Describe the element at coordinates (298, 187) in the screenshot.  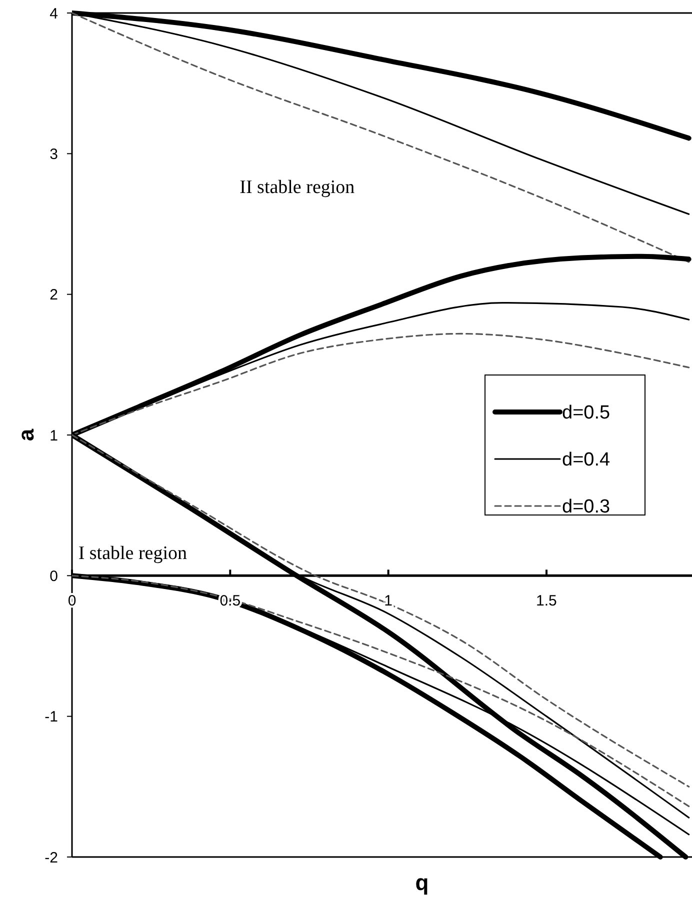
I see `annotation: II stable region` at that location.